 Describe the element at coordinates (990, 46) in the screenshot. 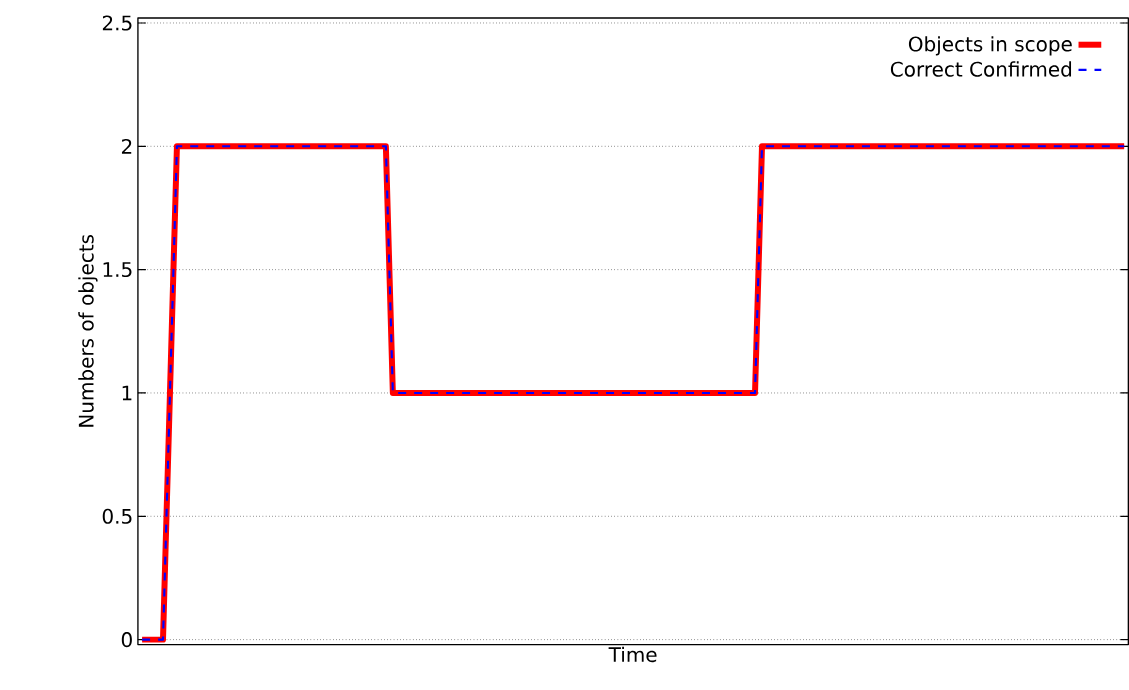

I see `legend-label: Objects in scope` at that location.